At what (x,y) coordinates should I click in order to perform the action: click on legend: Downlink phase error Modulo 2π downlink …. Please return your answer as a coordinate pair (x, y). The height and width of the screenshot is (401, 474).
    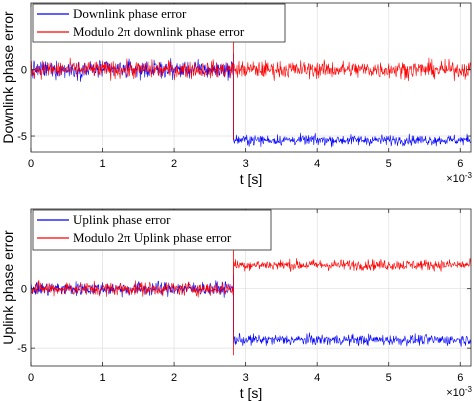
    Looking at the image, I should click on (159, 23).